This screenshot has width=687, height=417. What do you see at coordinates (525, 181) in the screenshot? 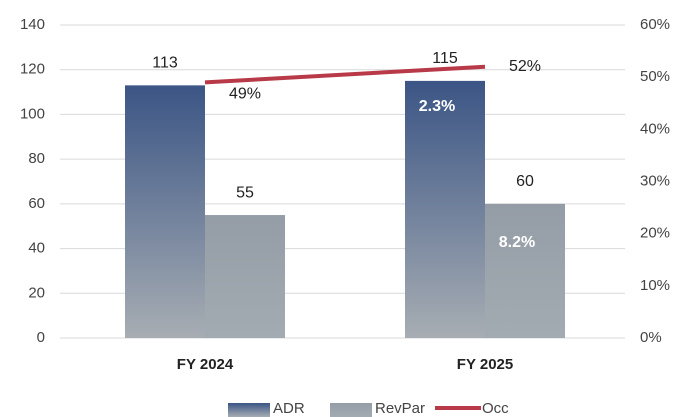
I see `data-label: 60` at bounding box center [525, 181].